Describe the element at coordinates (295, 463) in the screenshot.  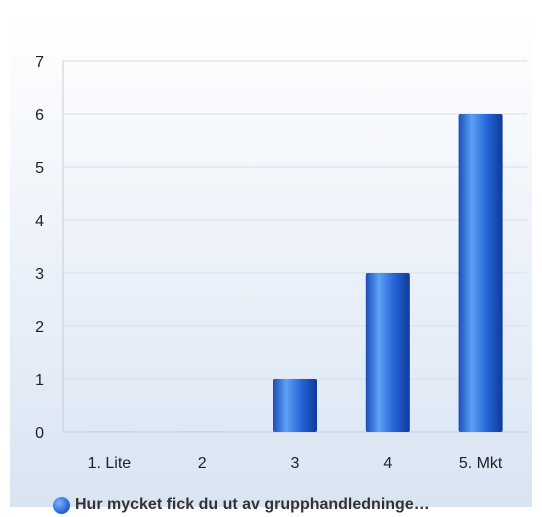
I see `x-tick-label: 3` at that location.